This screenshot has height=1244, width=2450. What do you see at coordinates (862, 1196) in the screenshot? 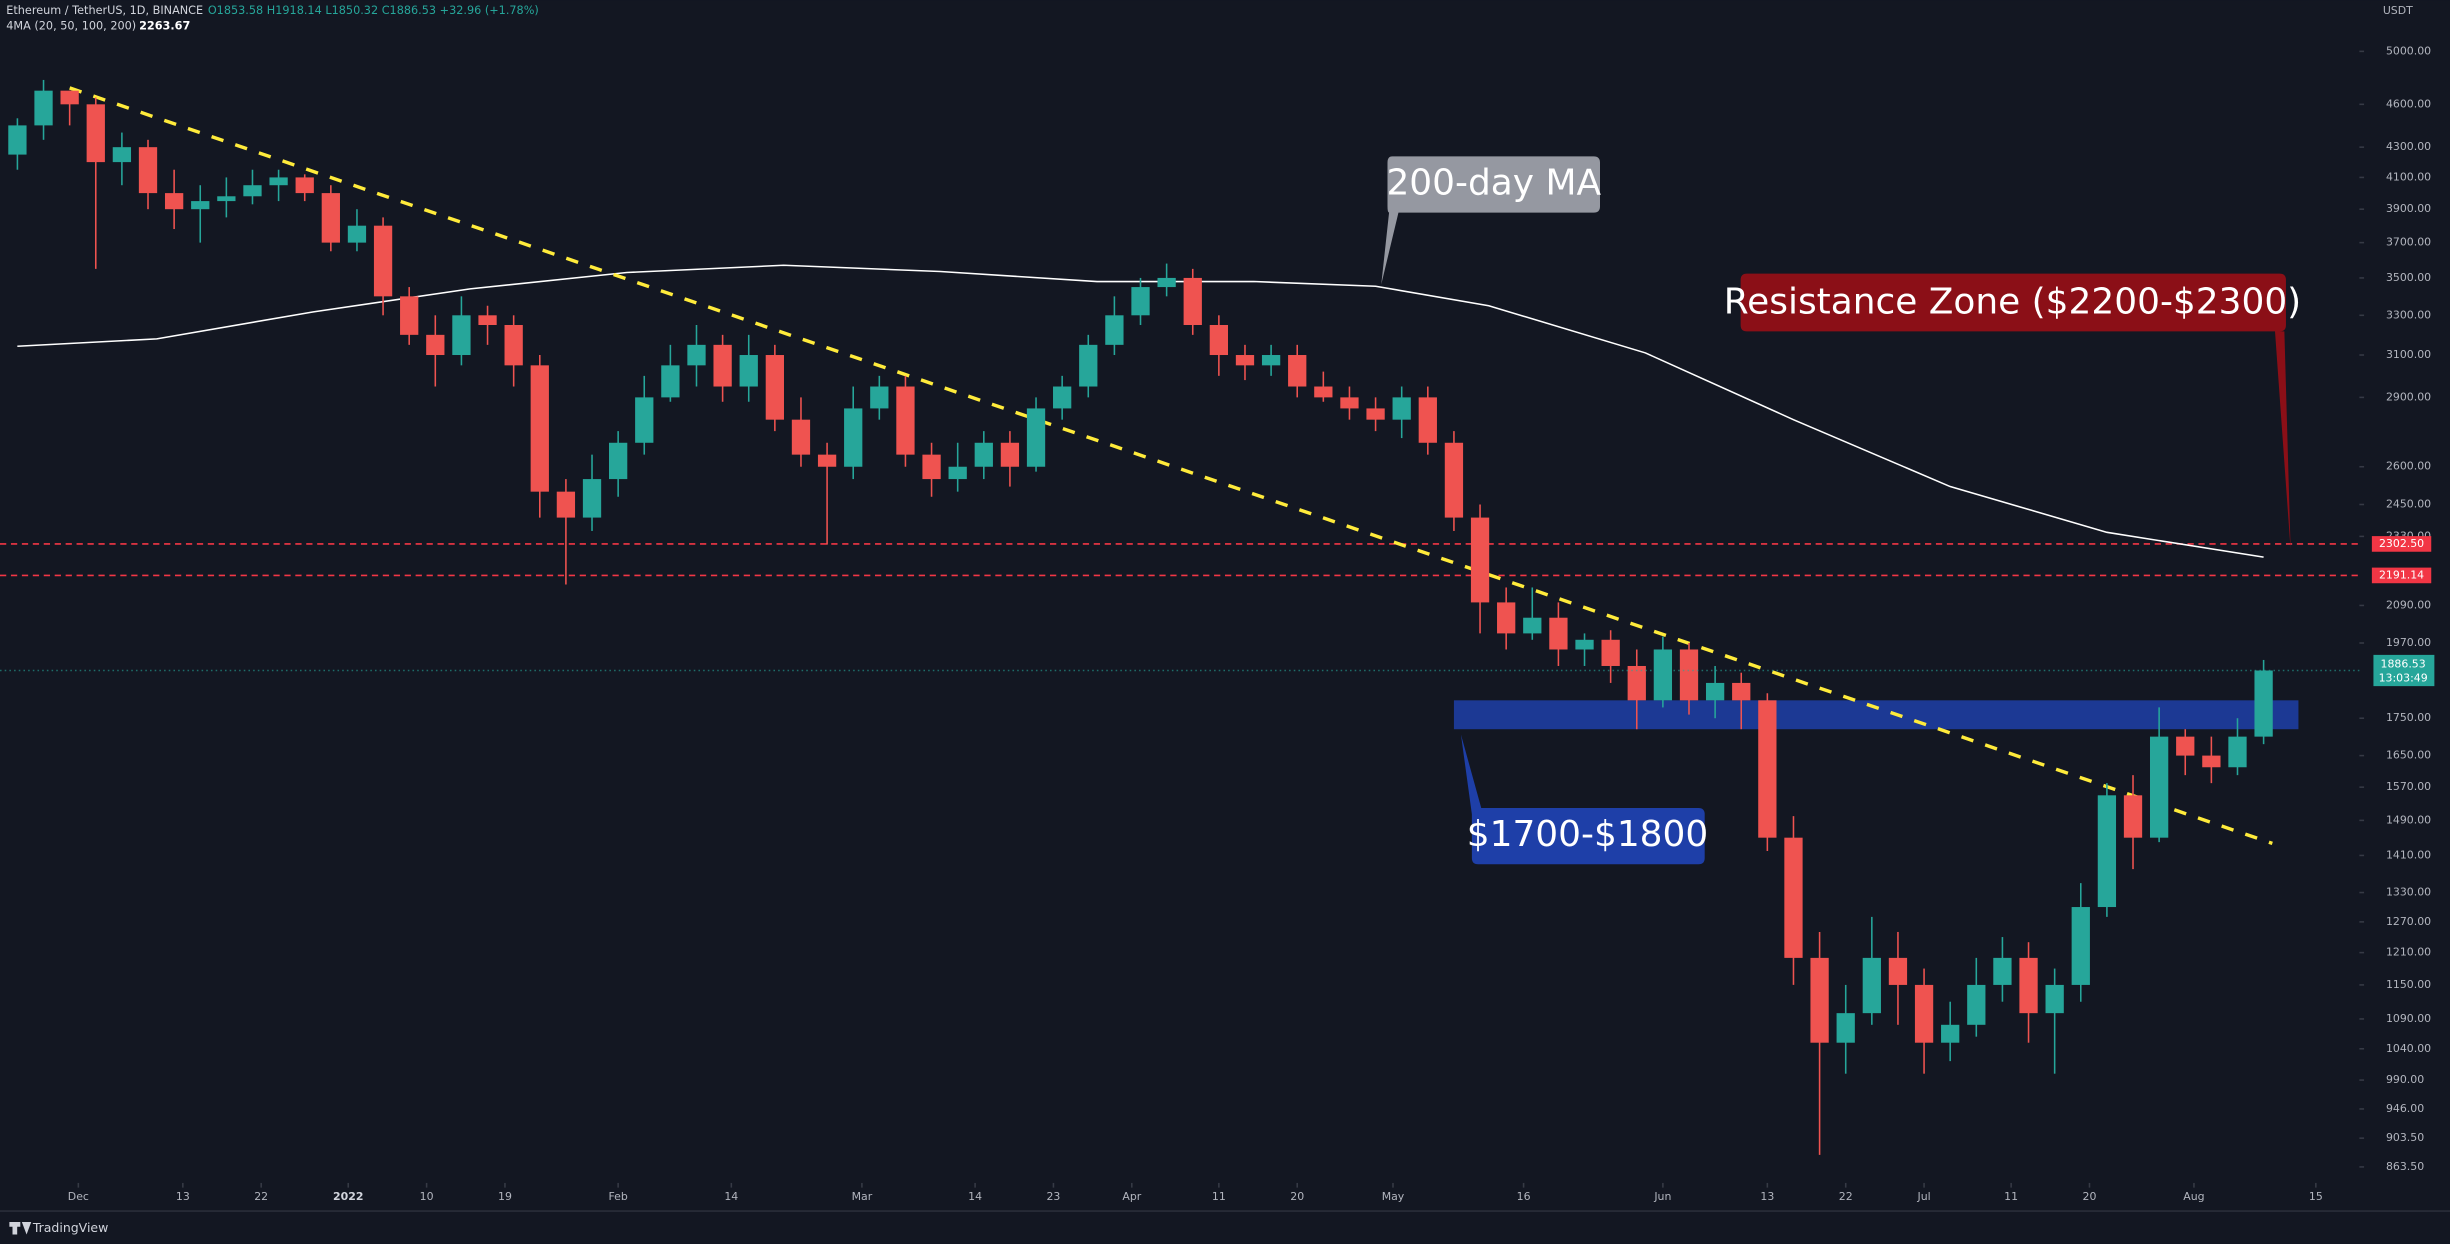
I see `x-tick-label: Mar` at bounding box center [862, 1196].